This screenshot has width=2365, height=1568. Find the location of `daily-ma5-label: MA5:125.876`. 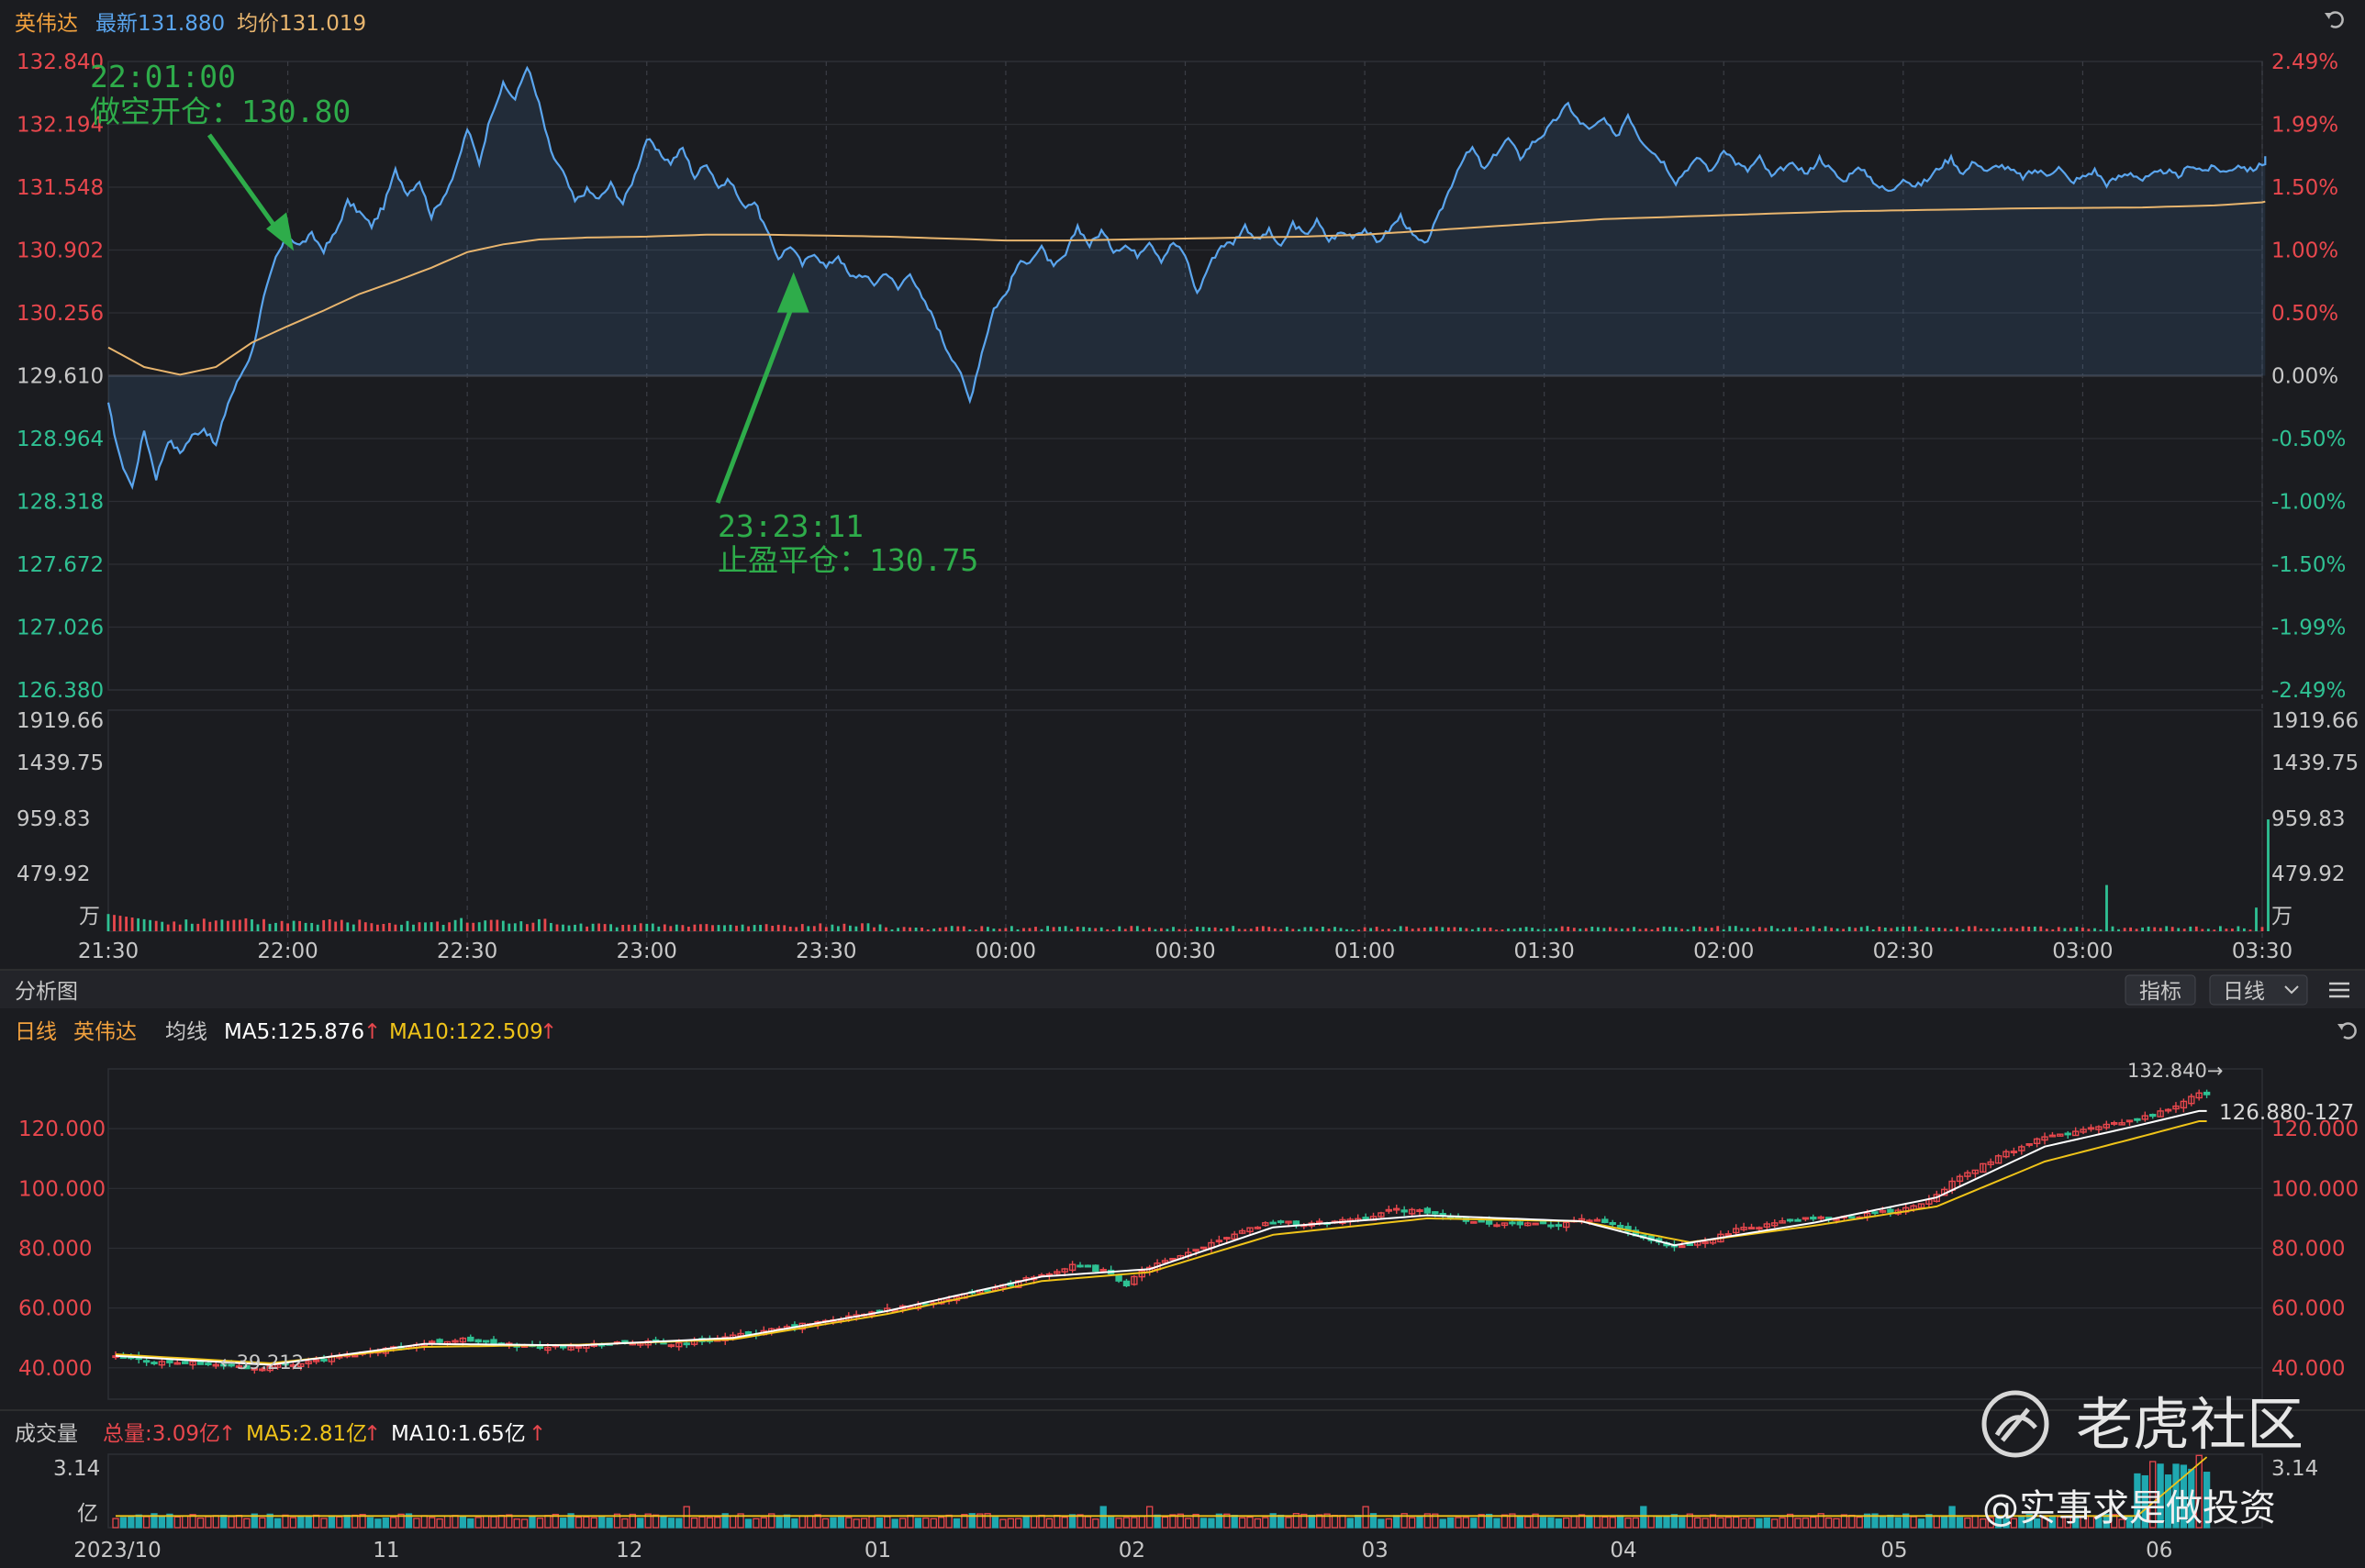

daily-ma5-label: MA5:125.876 is located at coordinates (294, 1032).